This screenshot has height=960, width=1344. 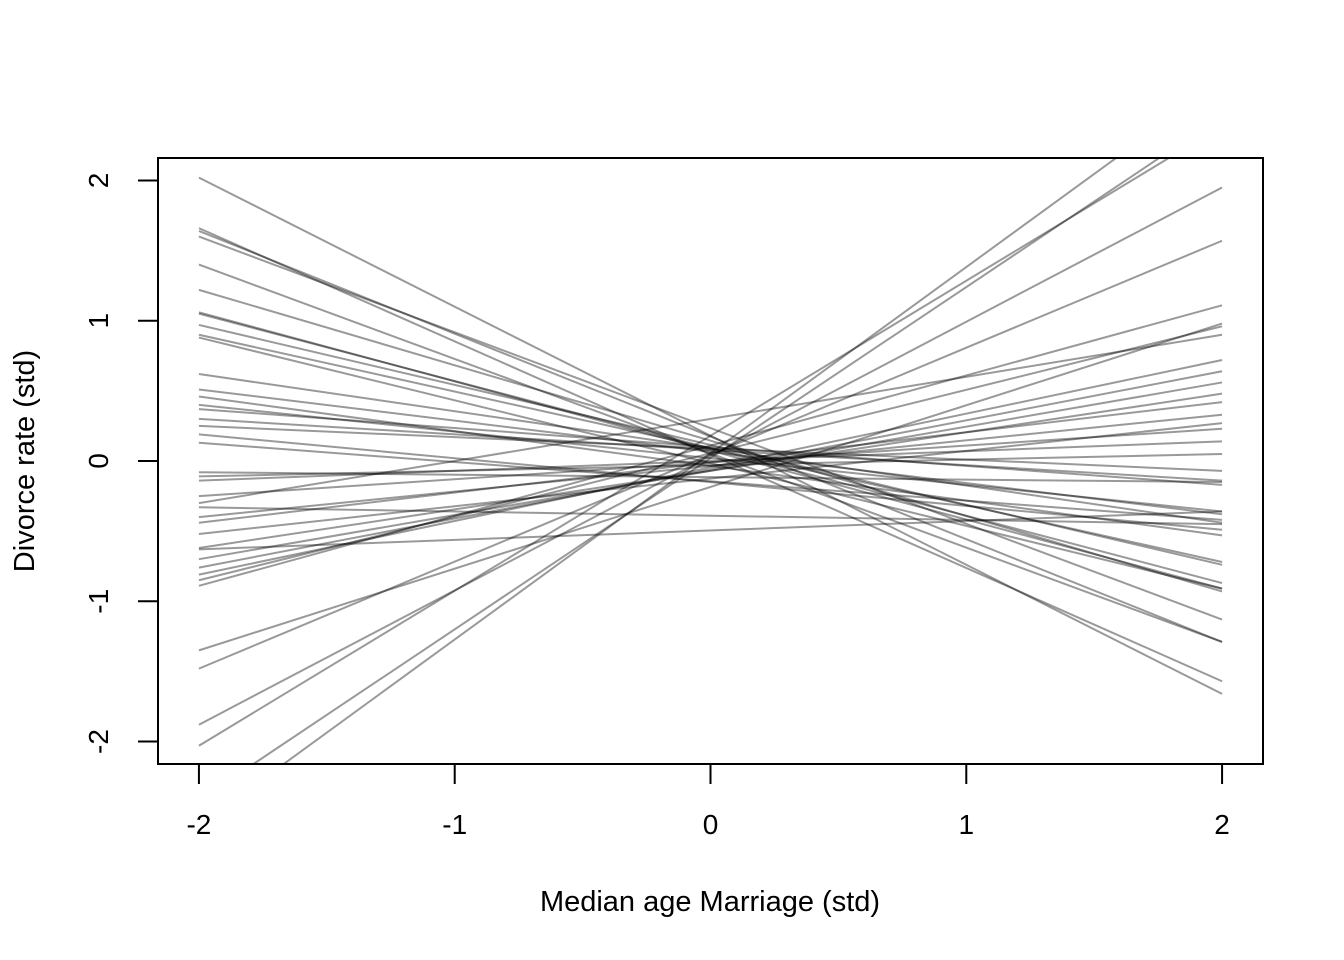 What do you see at coordinates (966, 824) in the screenshot?
I see `x-tick-label: 1` at bounding box center [966, 824].